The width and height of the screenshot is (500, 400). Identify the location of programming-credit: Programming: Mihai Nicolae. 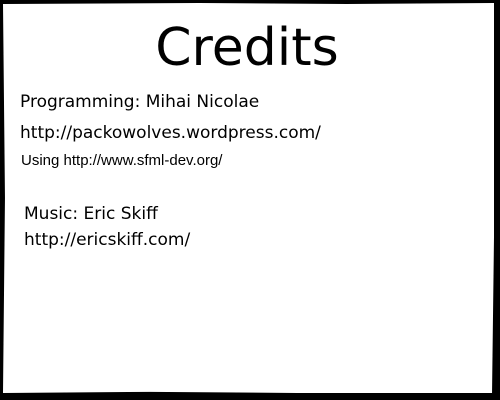
(140, 102).